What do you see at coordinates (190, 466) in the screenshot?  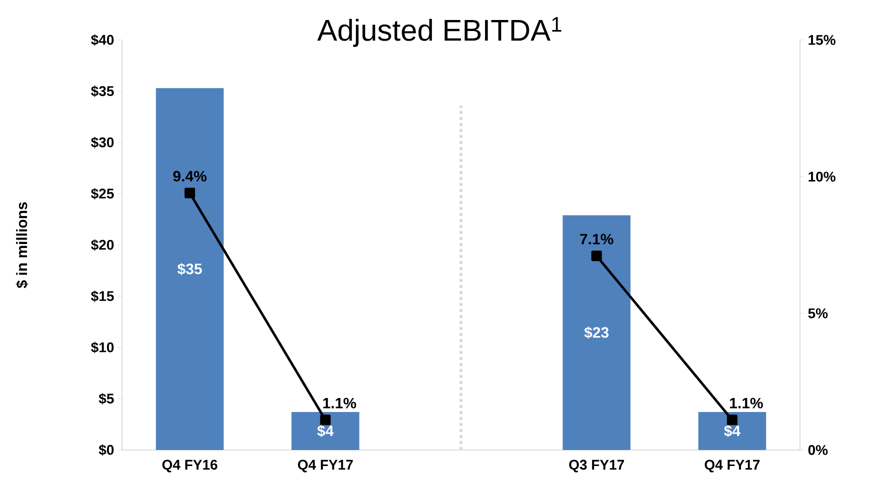 I see `x-tick-label: Q4 FY16` at bounding box center [190, 466].